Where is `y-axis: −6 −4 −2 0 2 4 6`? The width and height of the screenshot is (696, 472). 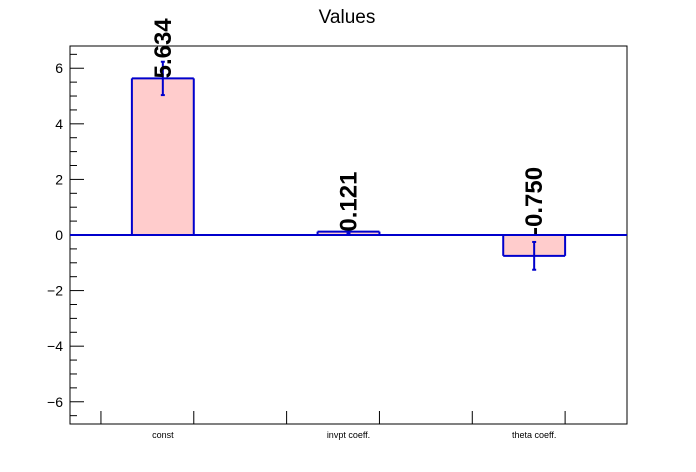 y-axis: −6 −4 −2 0 2 4 6 is located at coordinates (65, 235).